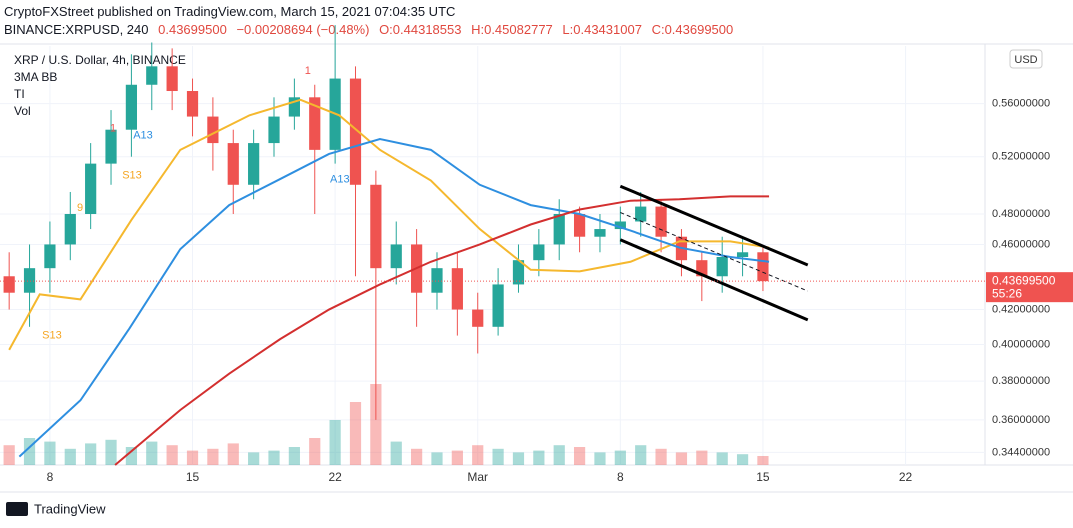 The image size is (1073, 528). I want to click on legend-entry: Vol, so click(22, 111).